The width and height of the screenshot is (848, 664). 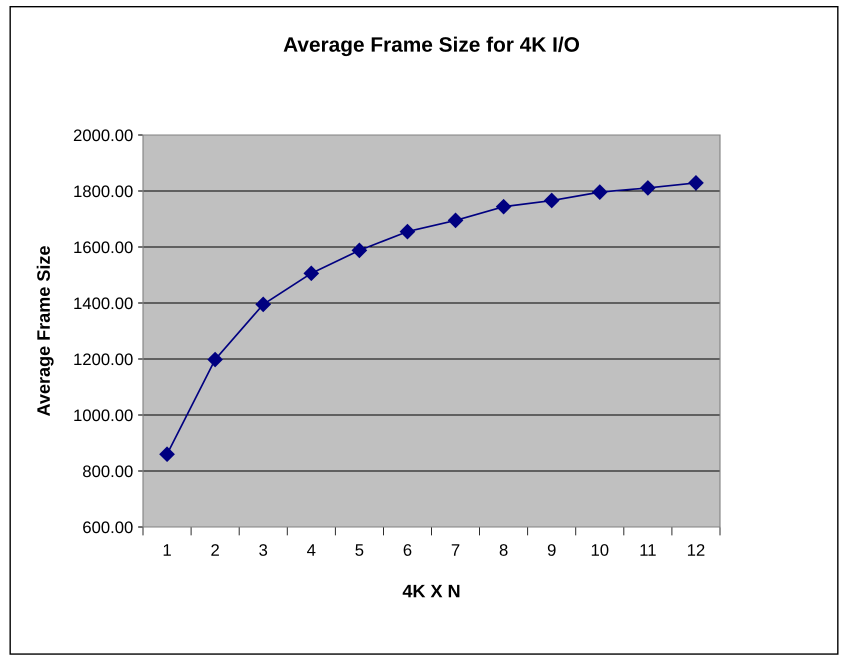 What do you see at coordinates (432, 46) in the screenshot?
I see `chart-title: Average Frame Size for 4K I/O` at bounding box center [432, 46].